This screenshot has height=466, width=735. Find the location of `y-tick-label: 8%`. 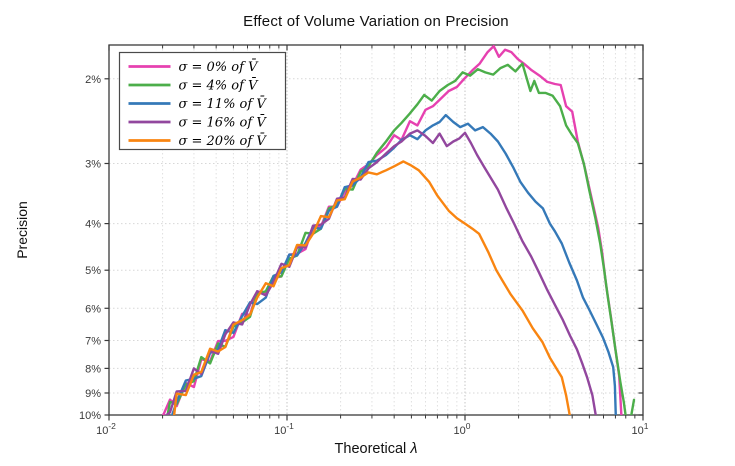

y-tick-label: 8% is located at coordinates (93, 369).